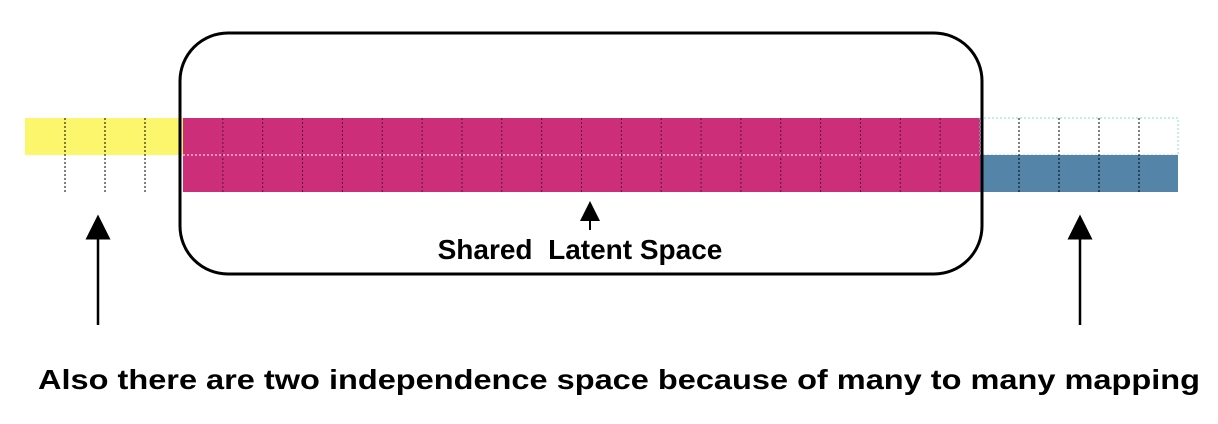 The width and height of the screenshot is (1218, 424). I want to click on left-space-grid, so click(105, 155).